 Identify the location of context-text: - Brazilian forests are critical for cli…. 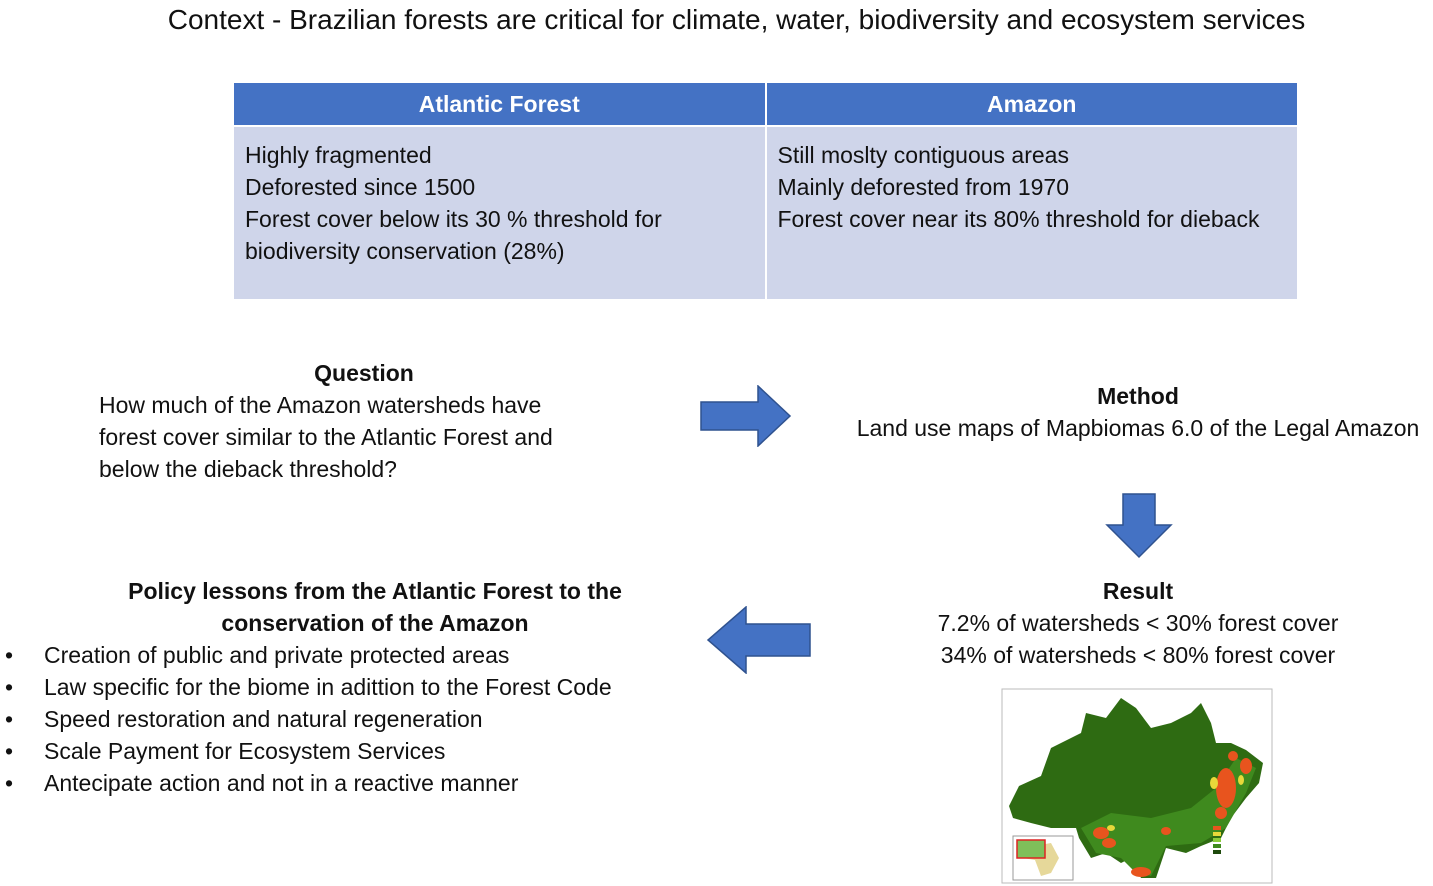
(785, 19).